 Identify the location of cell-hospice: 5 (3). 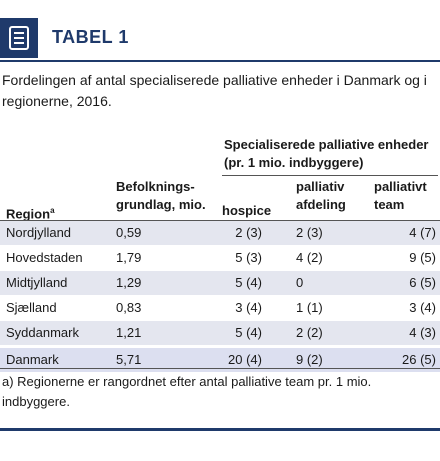
(248, 257).